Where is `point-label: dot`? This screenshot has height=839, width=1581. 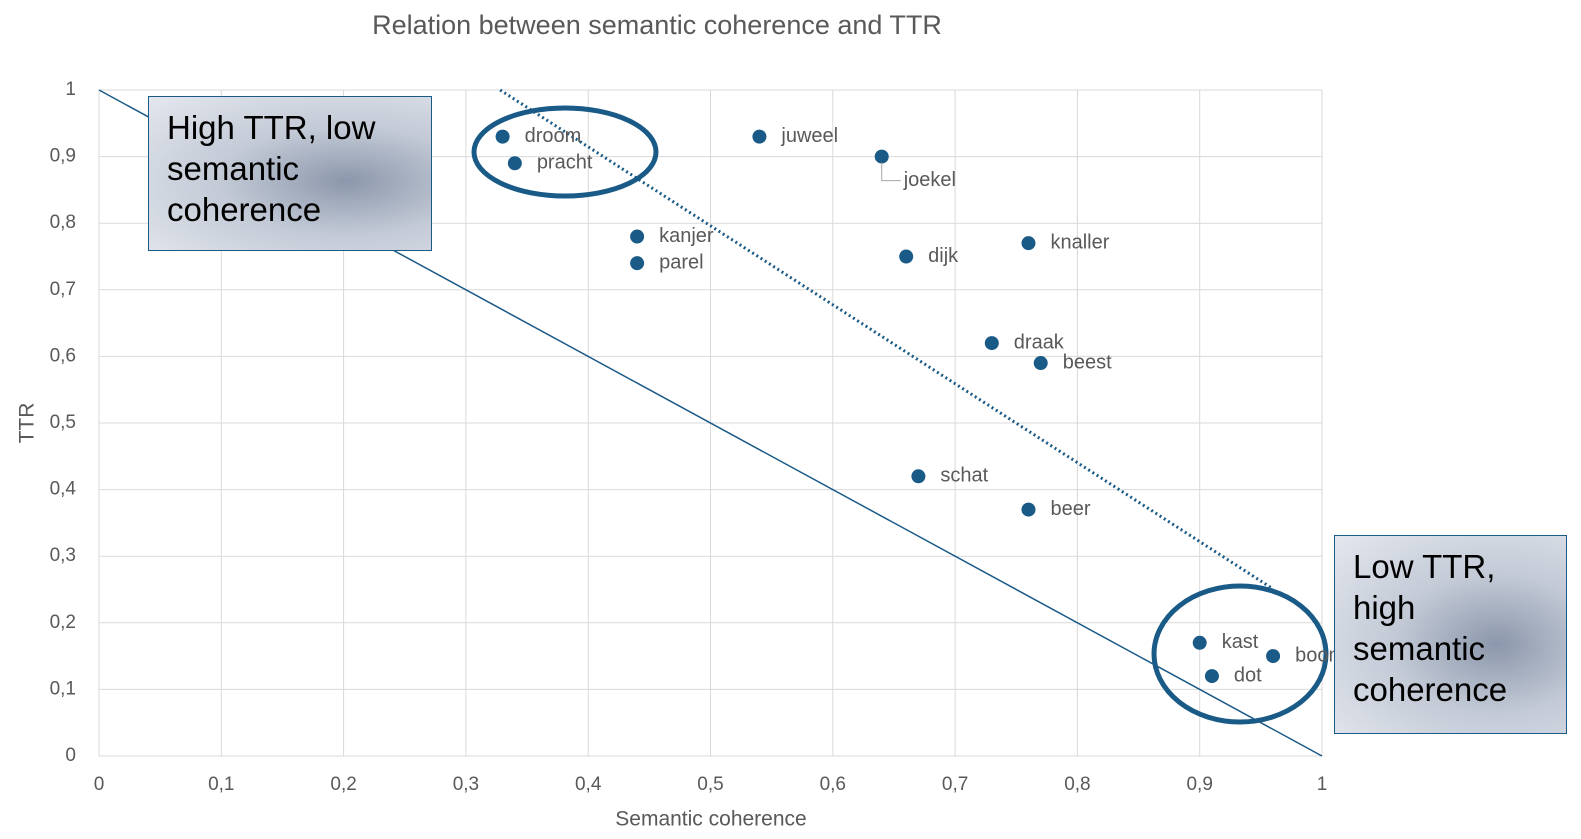
point-label: dot is located at coordinates (1248, 675).